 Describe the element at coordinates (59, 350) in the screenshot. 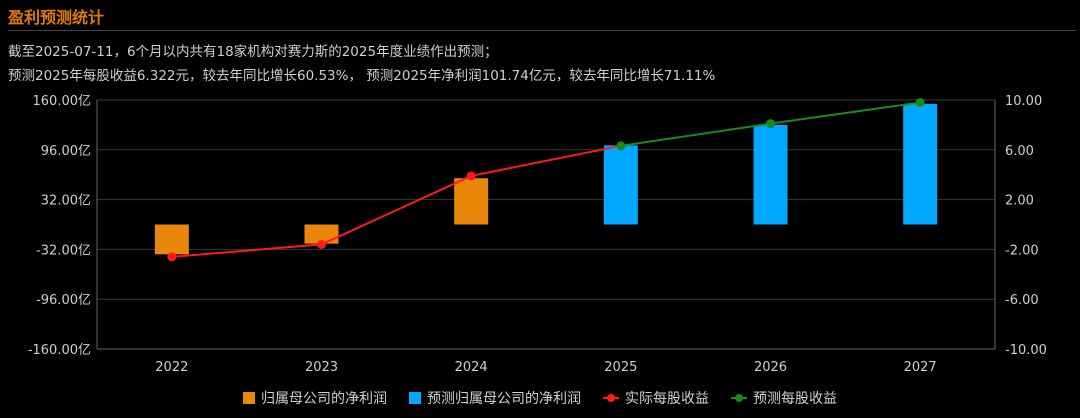

I see `left-axis-tick-label: -160.00亿` at that location.